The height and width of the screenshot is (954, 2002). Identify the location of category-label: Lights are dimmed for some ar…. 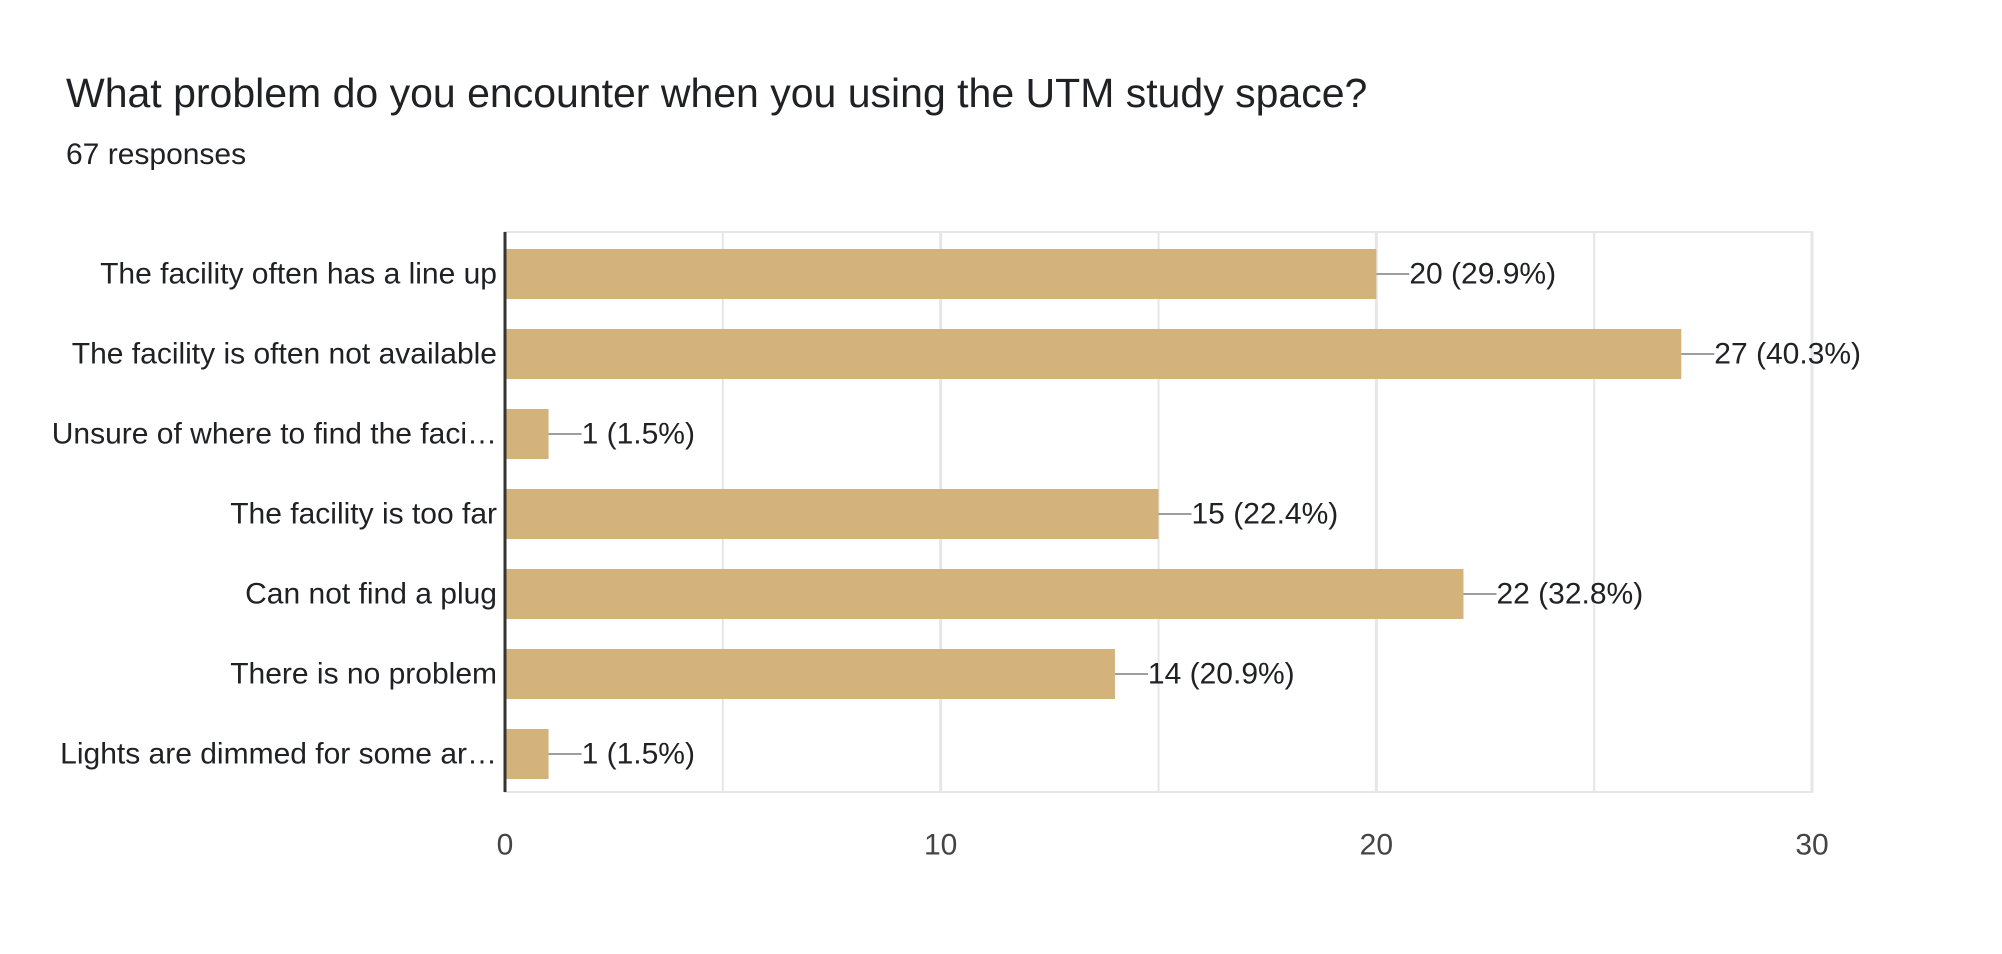
(278, 754).